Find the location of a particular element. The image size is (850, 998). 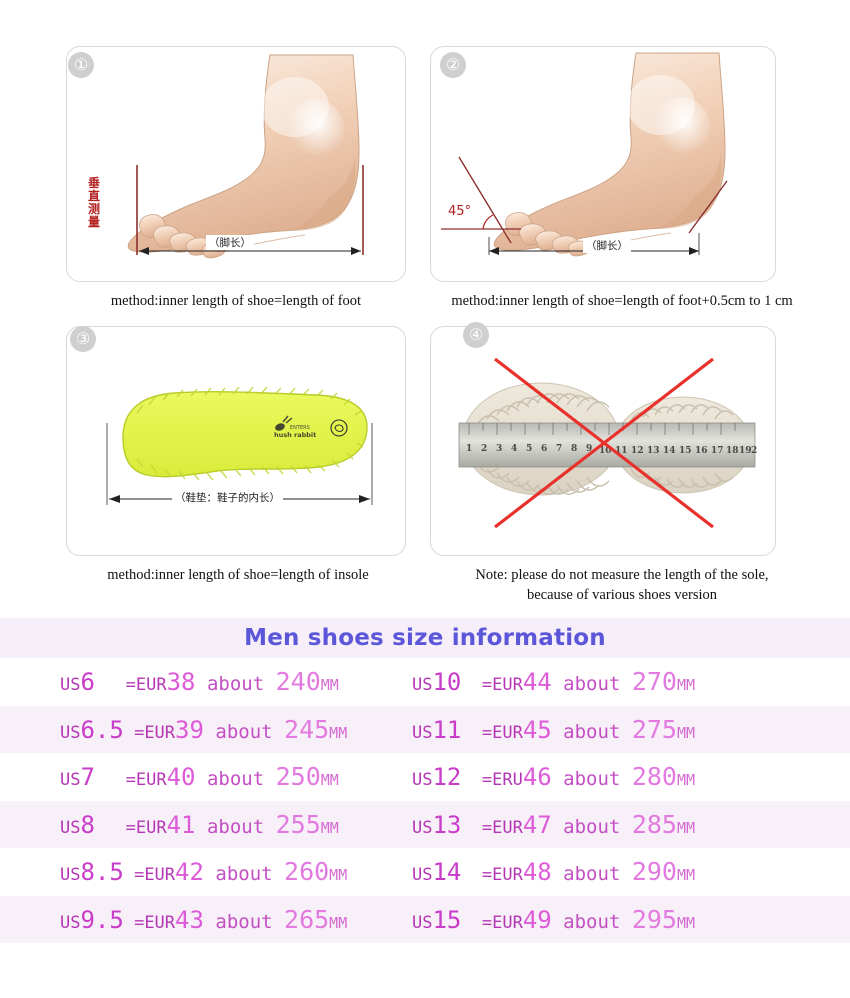

eur-label: =ERU is located at coordinates (497, 780).